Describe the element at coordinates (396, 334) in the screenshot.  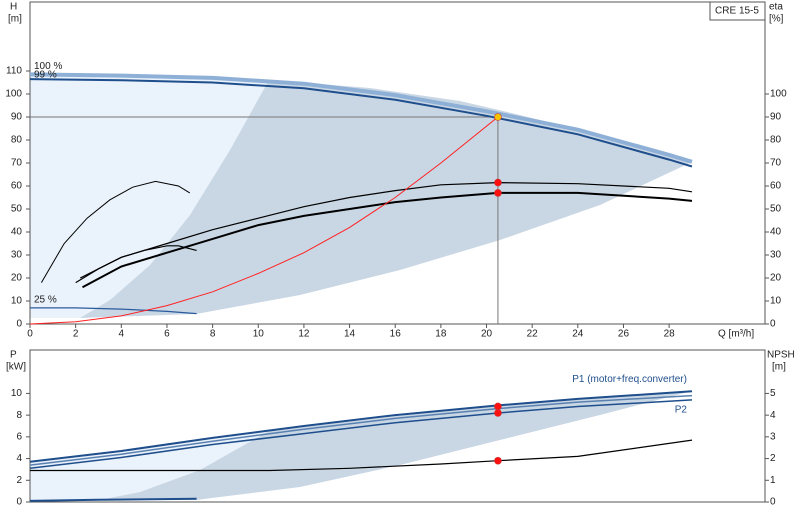
I see `x-tick-label: 16` at that location.